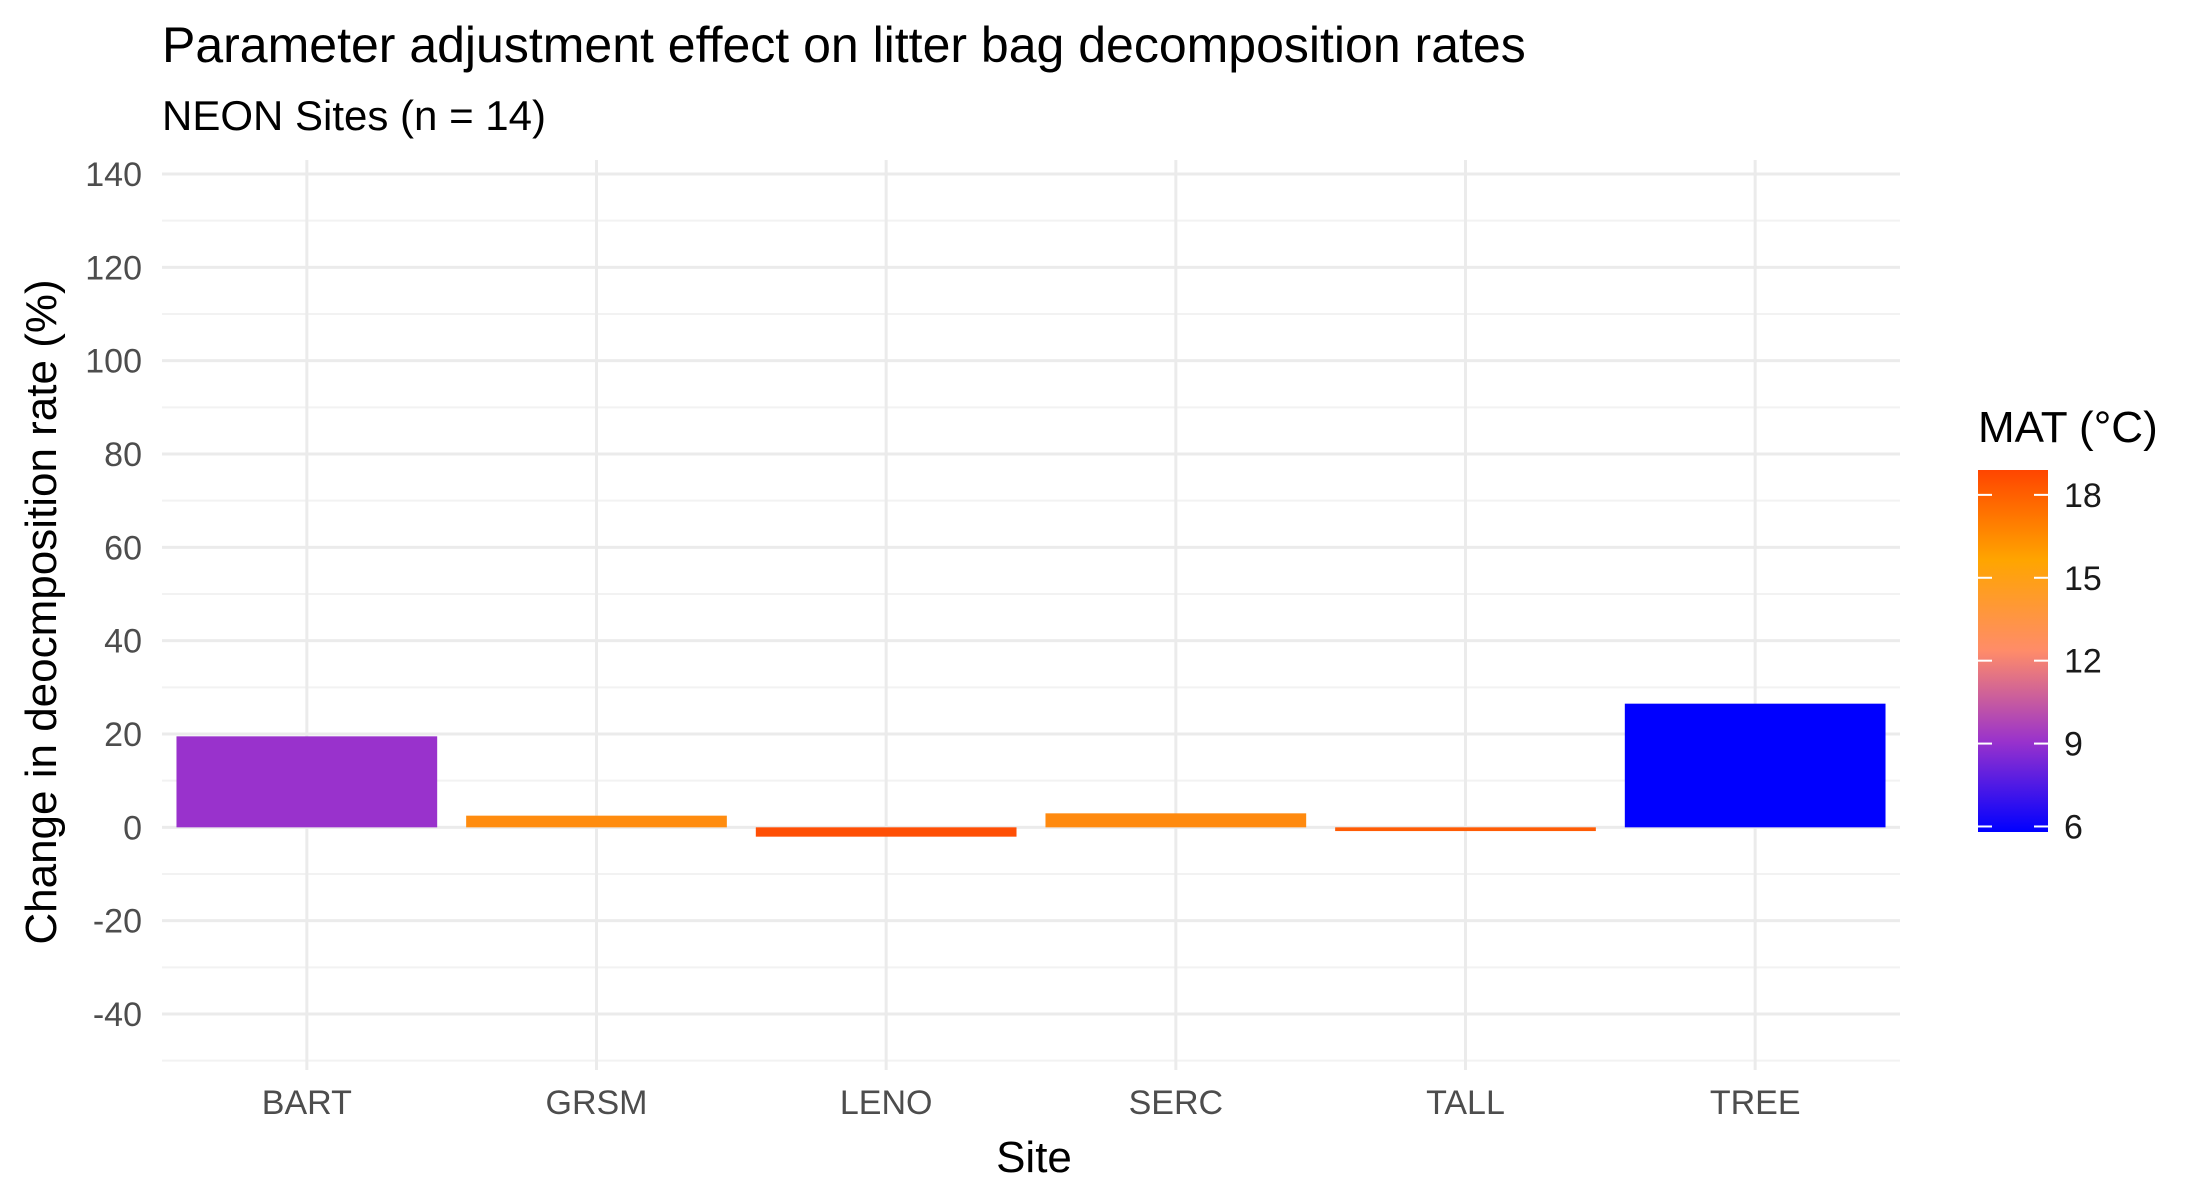 The image size is (2200, 1200). Describe the element at coordinates (117, 922) in the screenshot. I see `y-tick-label: -20` at that location.